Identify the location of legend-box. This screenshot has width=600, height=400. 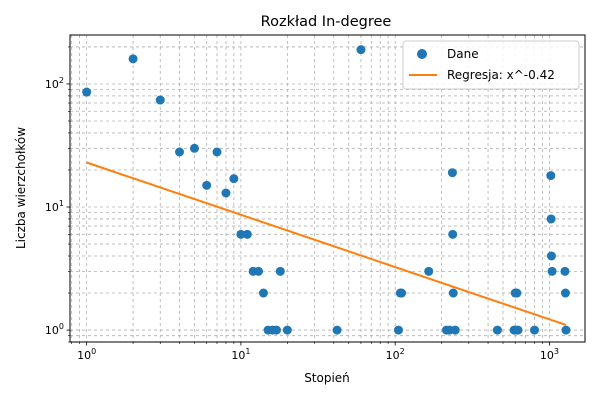
(491, 65).